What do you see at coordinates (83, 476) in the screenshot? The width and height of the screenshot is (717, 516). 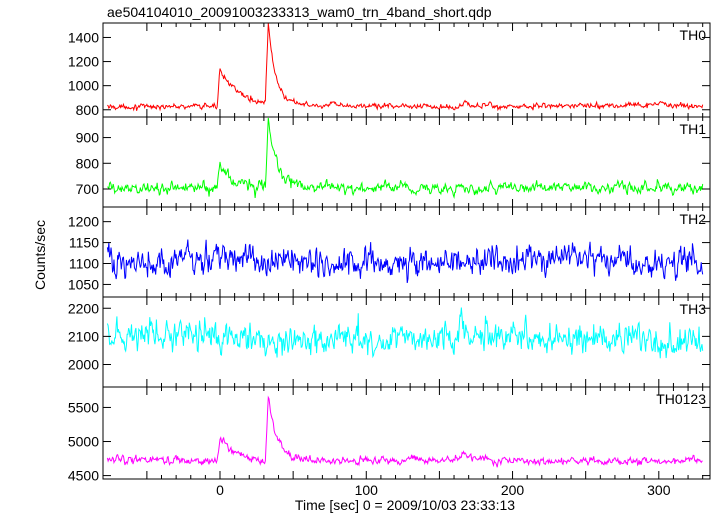 I see `y-tick-label: 4500` at bounding box center [83, 476].